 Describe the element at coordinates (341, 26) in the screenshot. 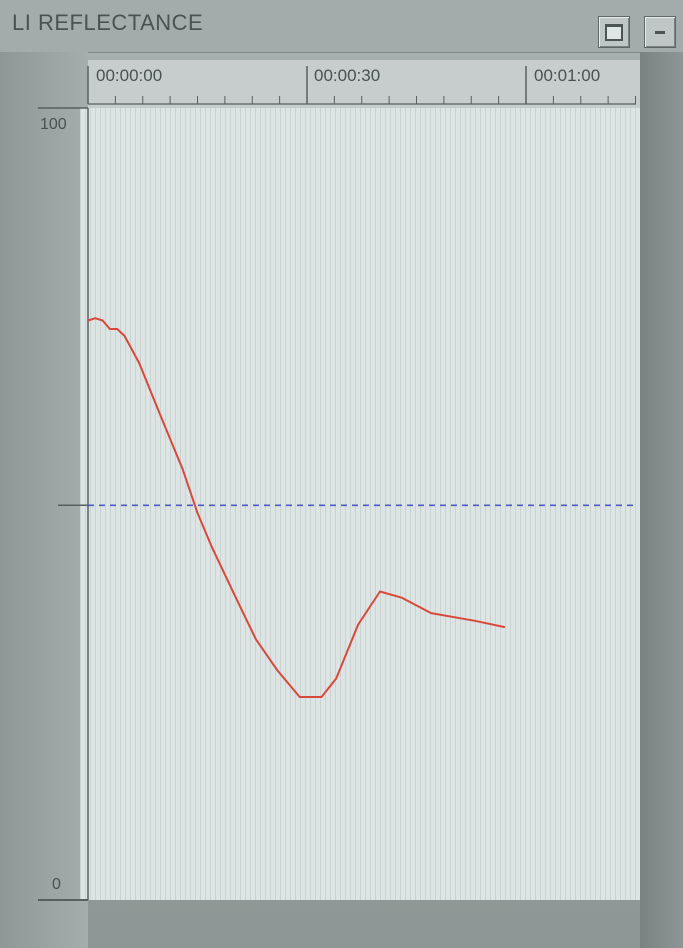

I see `title-bar: LI REFLECTANCE` at that location.